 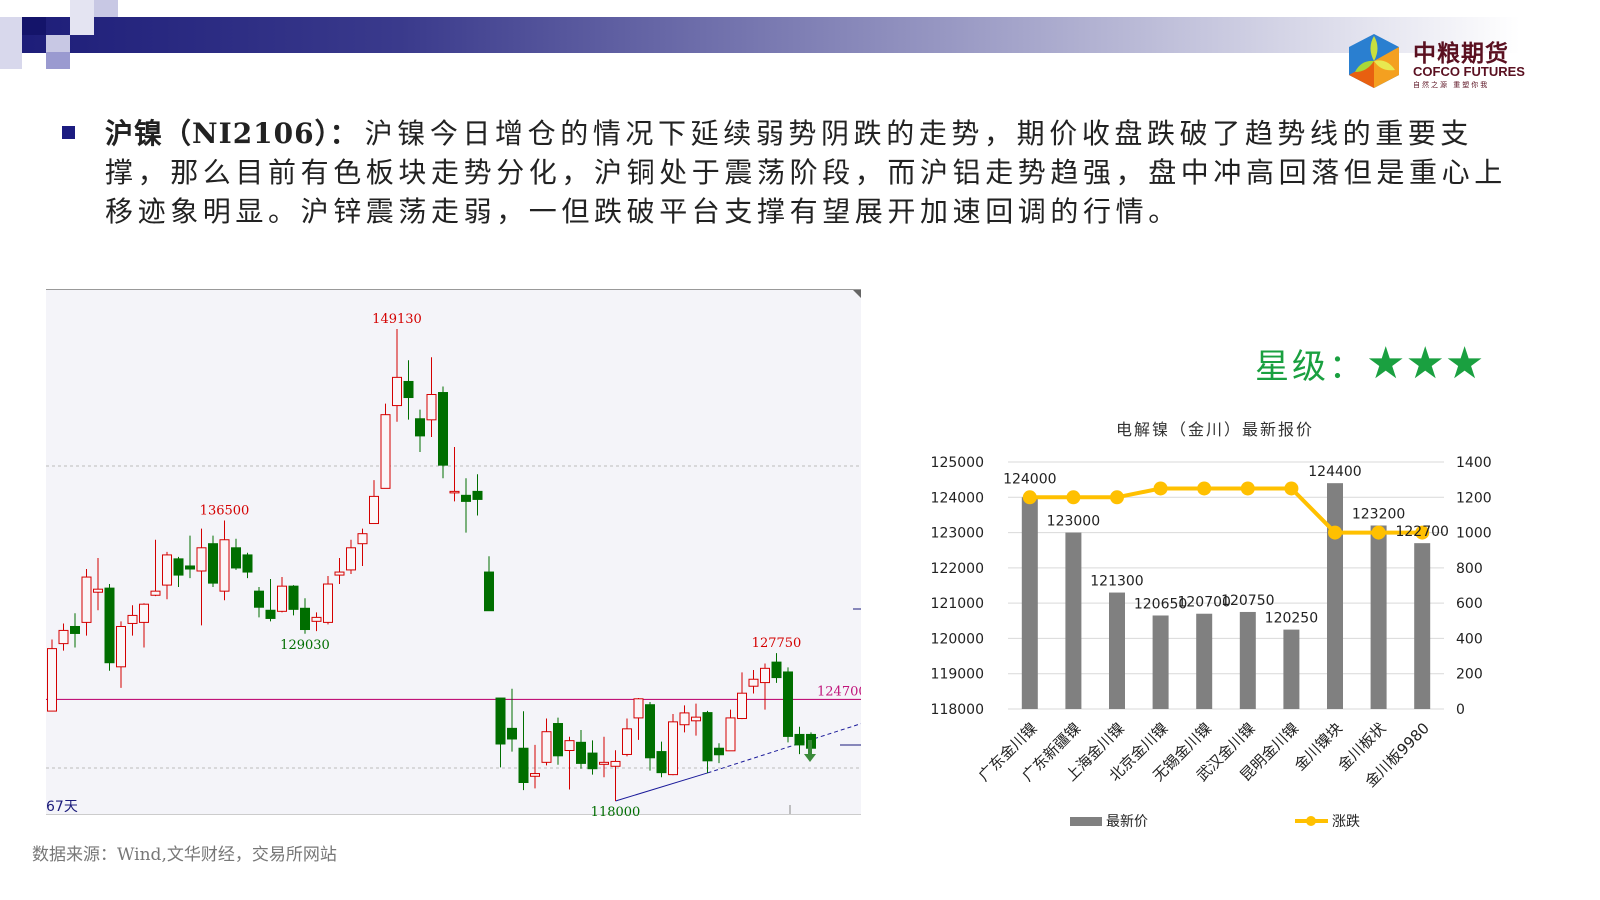 I want to click on bar-value-label: 124400, so click(x=1334, y=472).